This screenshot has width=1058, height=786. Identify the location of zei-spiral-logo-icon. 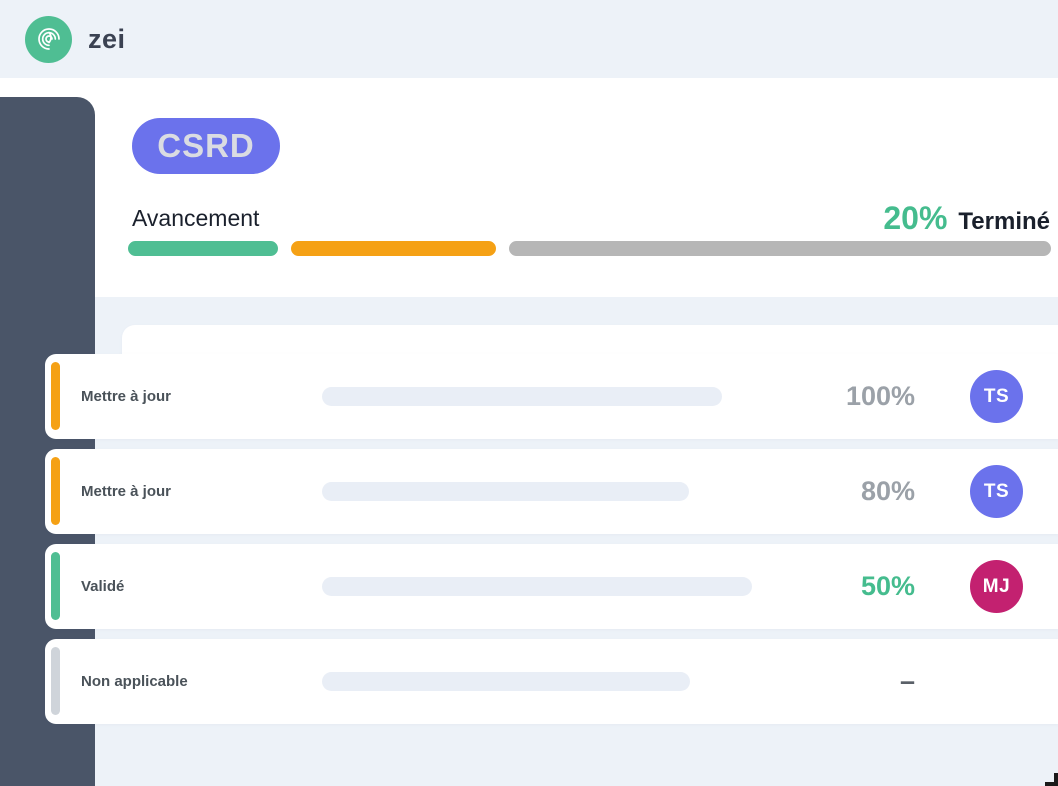
(48, 39).